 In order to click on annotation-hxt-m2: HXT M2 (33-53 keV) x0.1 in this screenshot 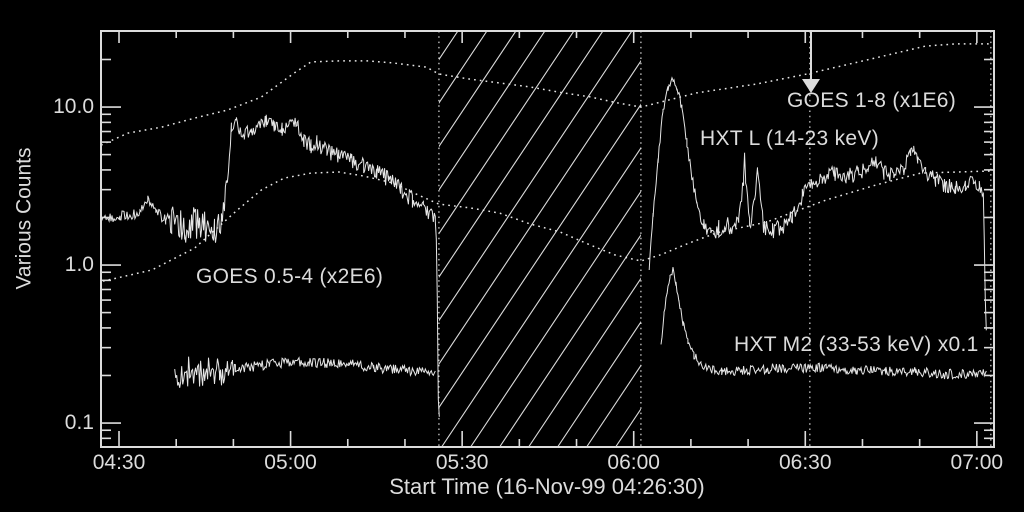, I will do `click(856, 344)`.